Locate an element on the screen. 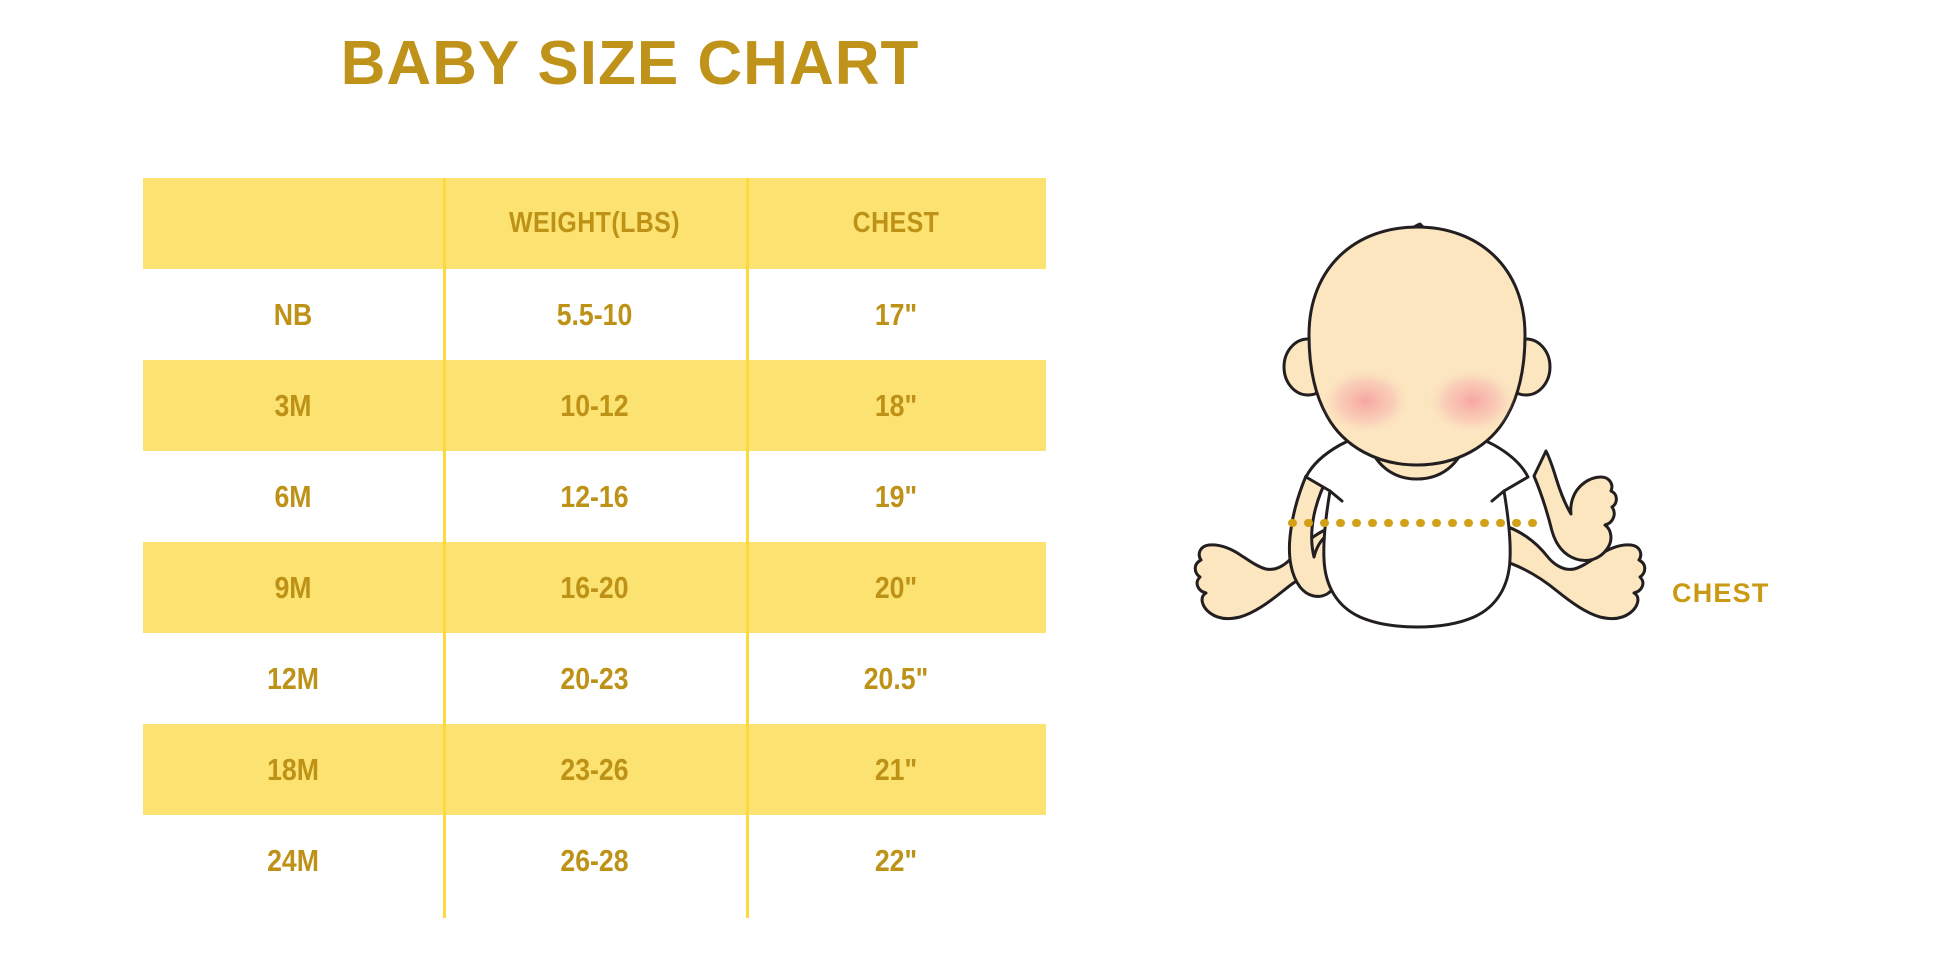 This screenshot has width=1946, height=973. cell-size: 3M is located at coordinates (293, 405).